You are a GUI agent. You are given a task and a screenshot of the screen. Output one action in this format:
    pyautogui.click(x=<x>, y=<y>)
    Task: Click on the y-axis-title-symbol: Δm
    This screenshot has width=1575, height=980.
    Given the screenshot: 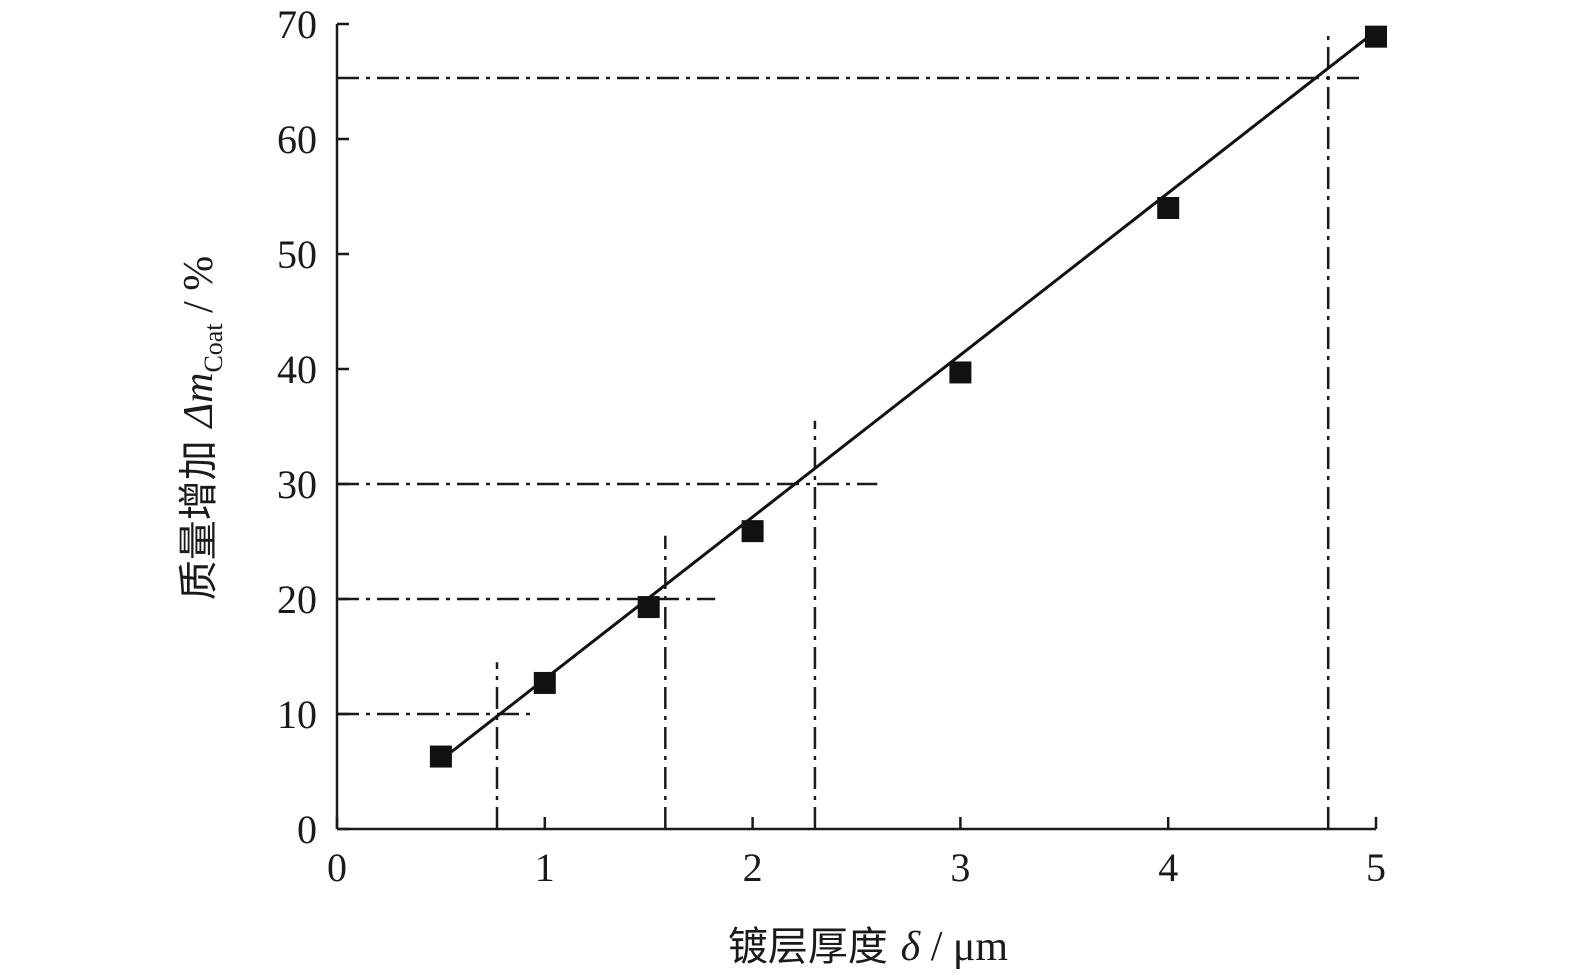 What is the action you would take?
    pyautogui.click(x=199, y=401)
    